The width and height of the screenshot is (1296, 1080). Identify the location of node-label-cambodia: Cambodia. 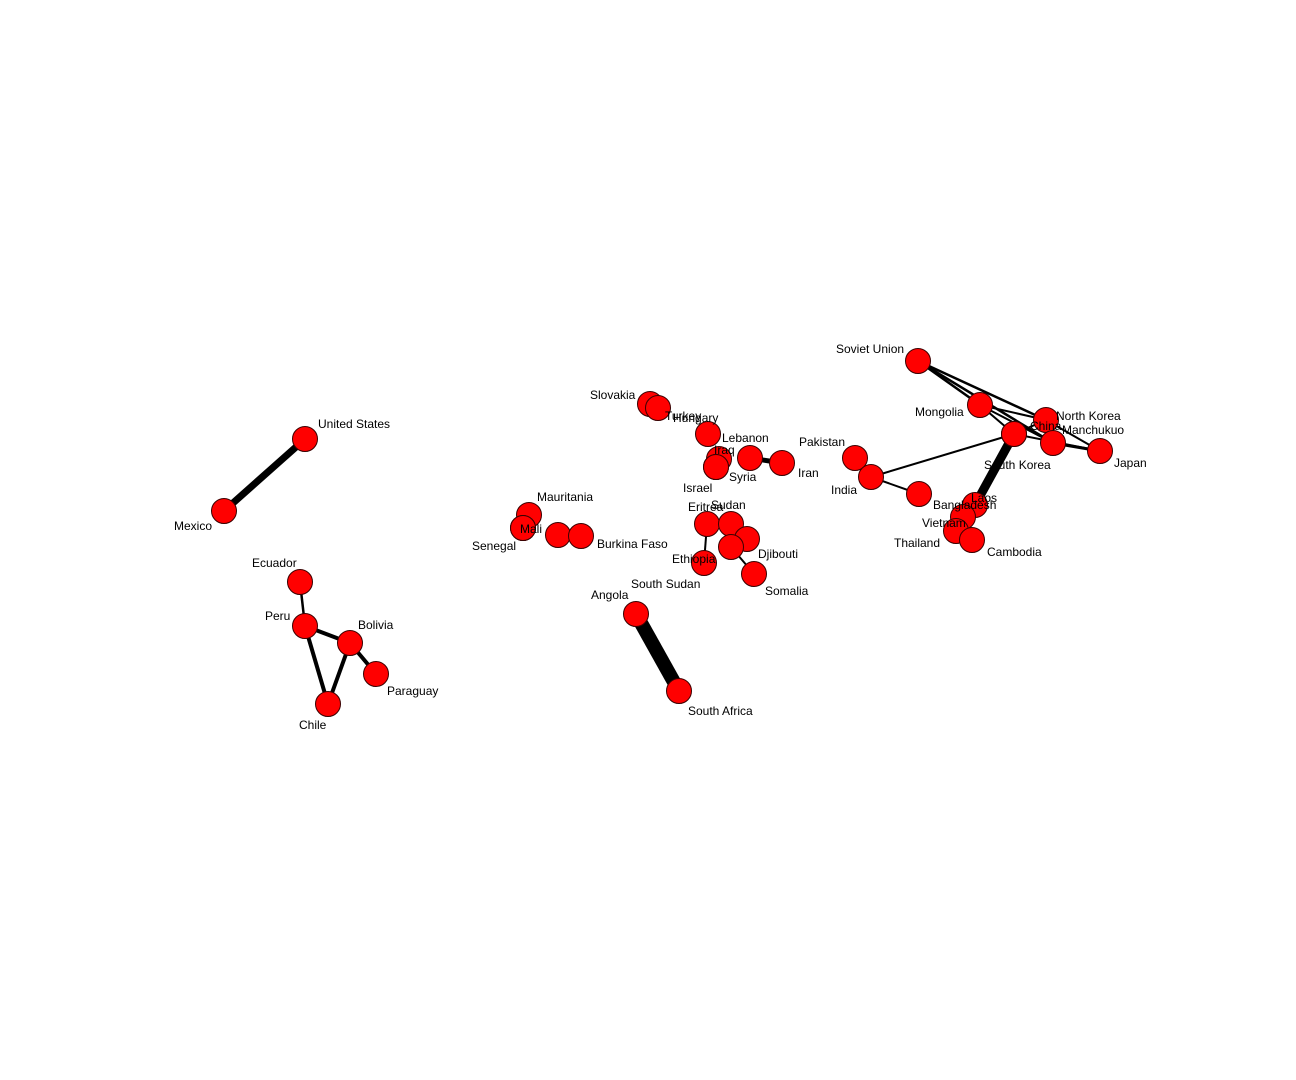
(1014, 552).